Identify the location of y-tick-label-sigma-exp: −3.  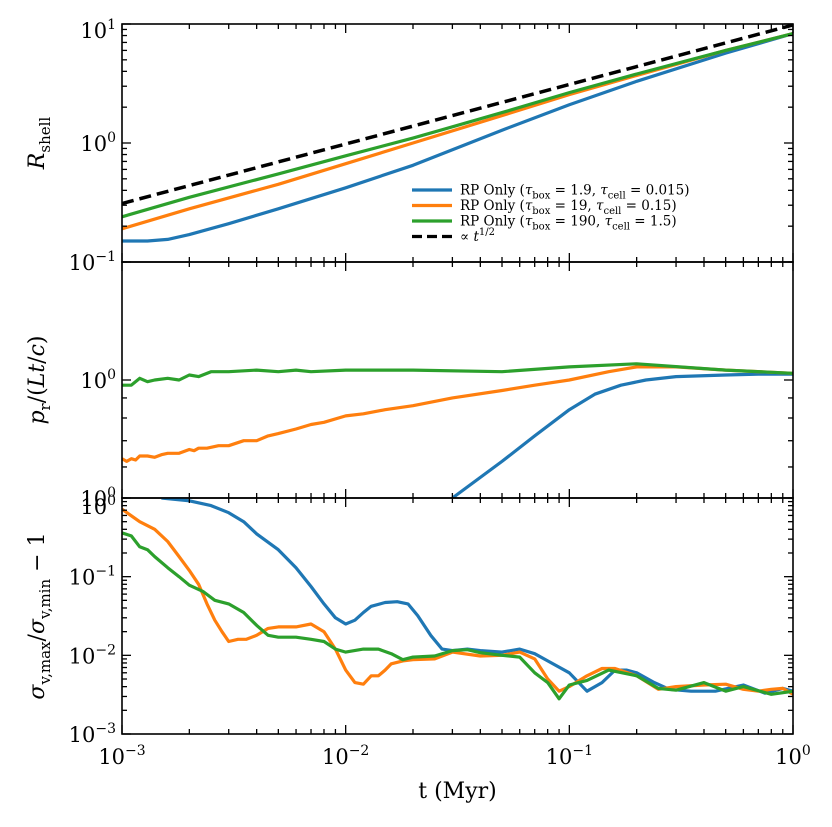
(105, 729).